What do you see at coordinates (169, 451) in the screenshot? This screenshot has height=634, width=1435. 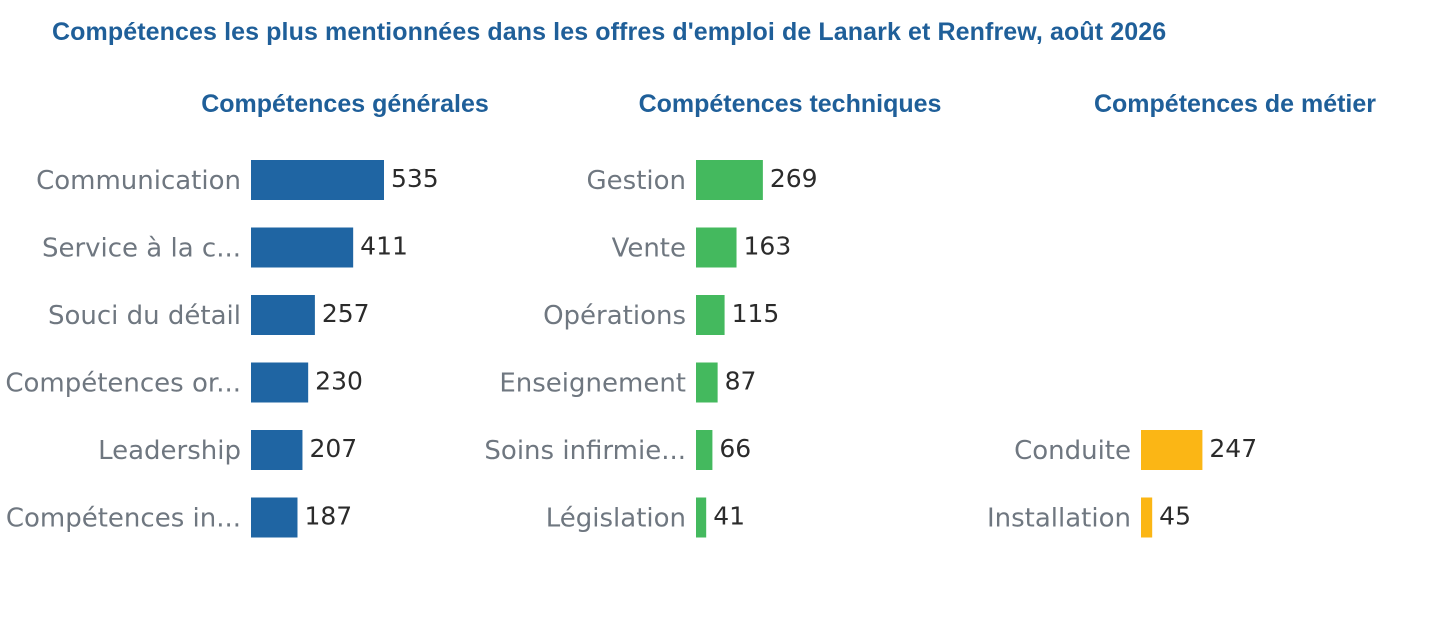 I see `category-label: Leadership` at bounding box center [169, 451].